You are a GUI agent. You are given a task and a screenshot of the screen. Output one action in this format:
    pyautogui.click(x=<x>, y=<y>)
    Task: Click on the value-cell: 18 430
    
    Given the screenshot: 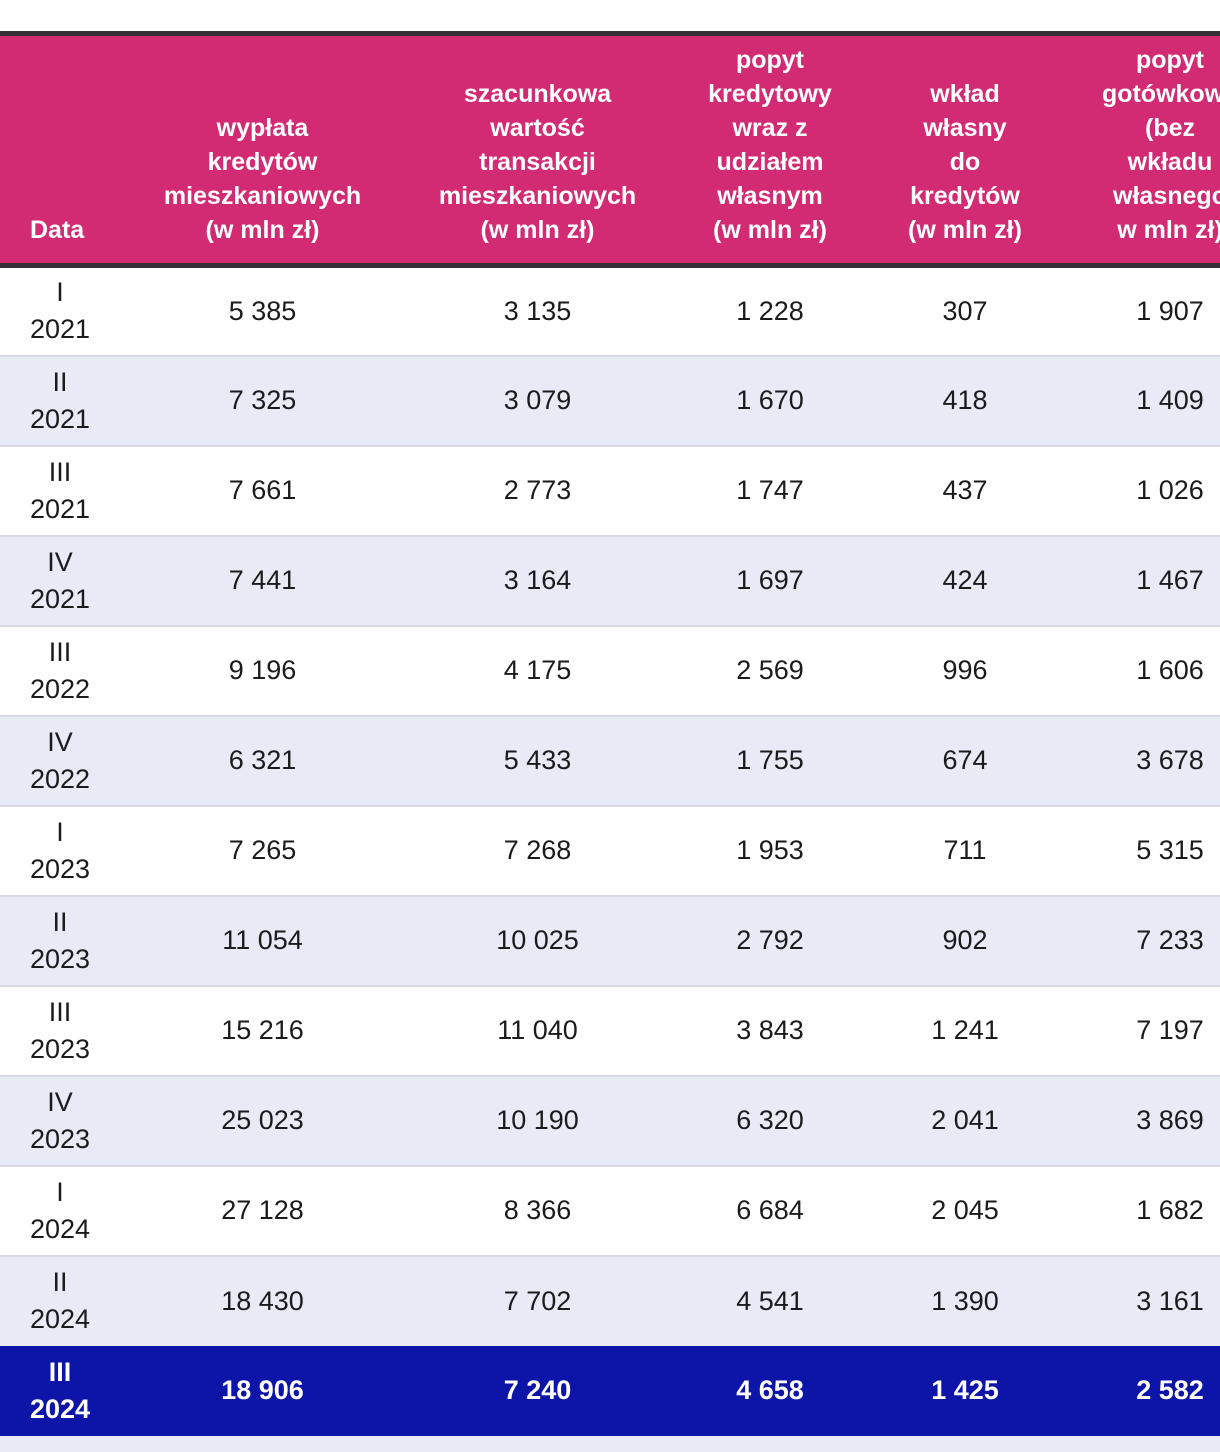 What is the action you would take?
    pyautogui.click(x=262, y=1300)
    